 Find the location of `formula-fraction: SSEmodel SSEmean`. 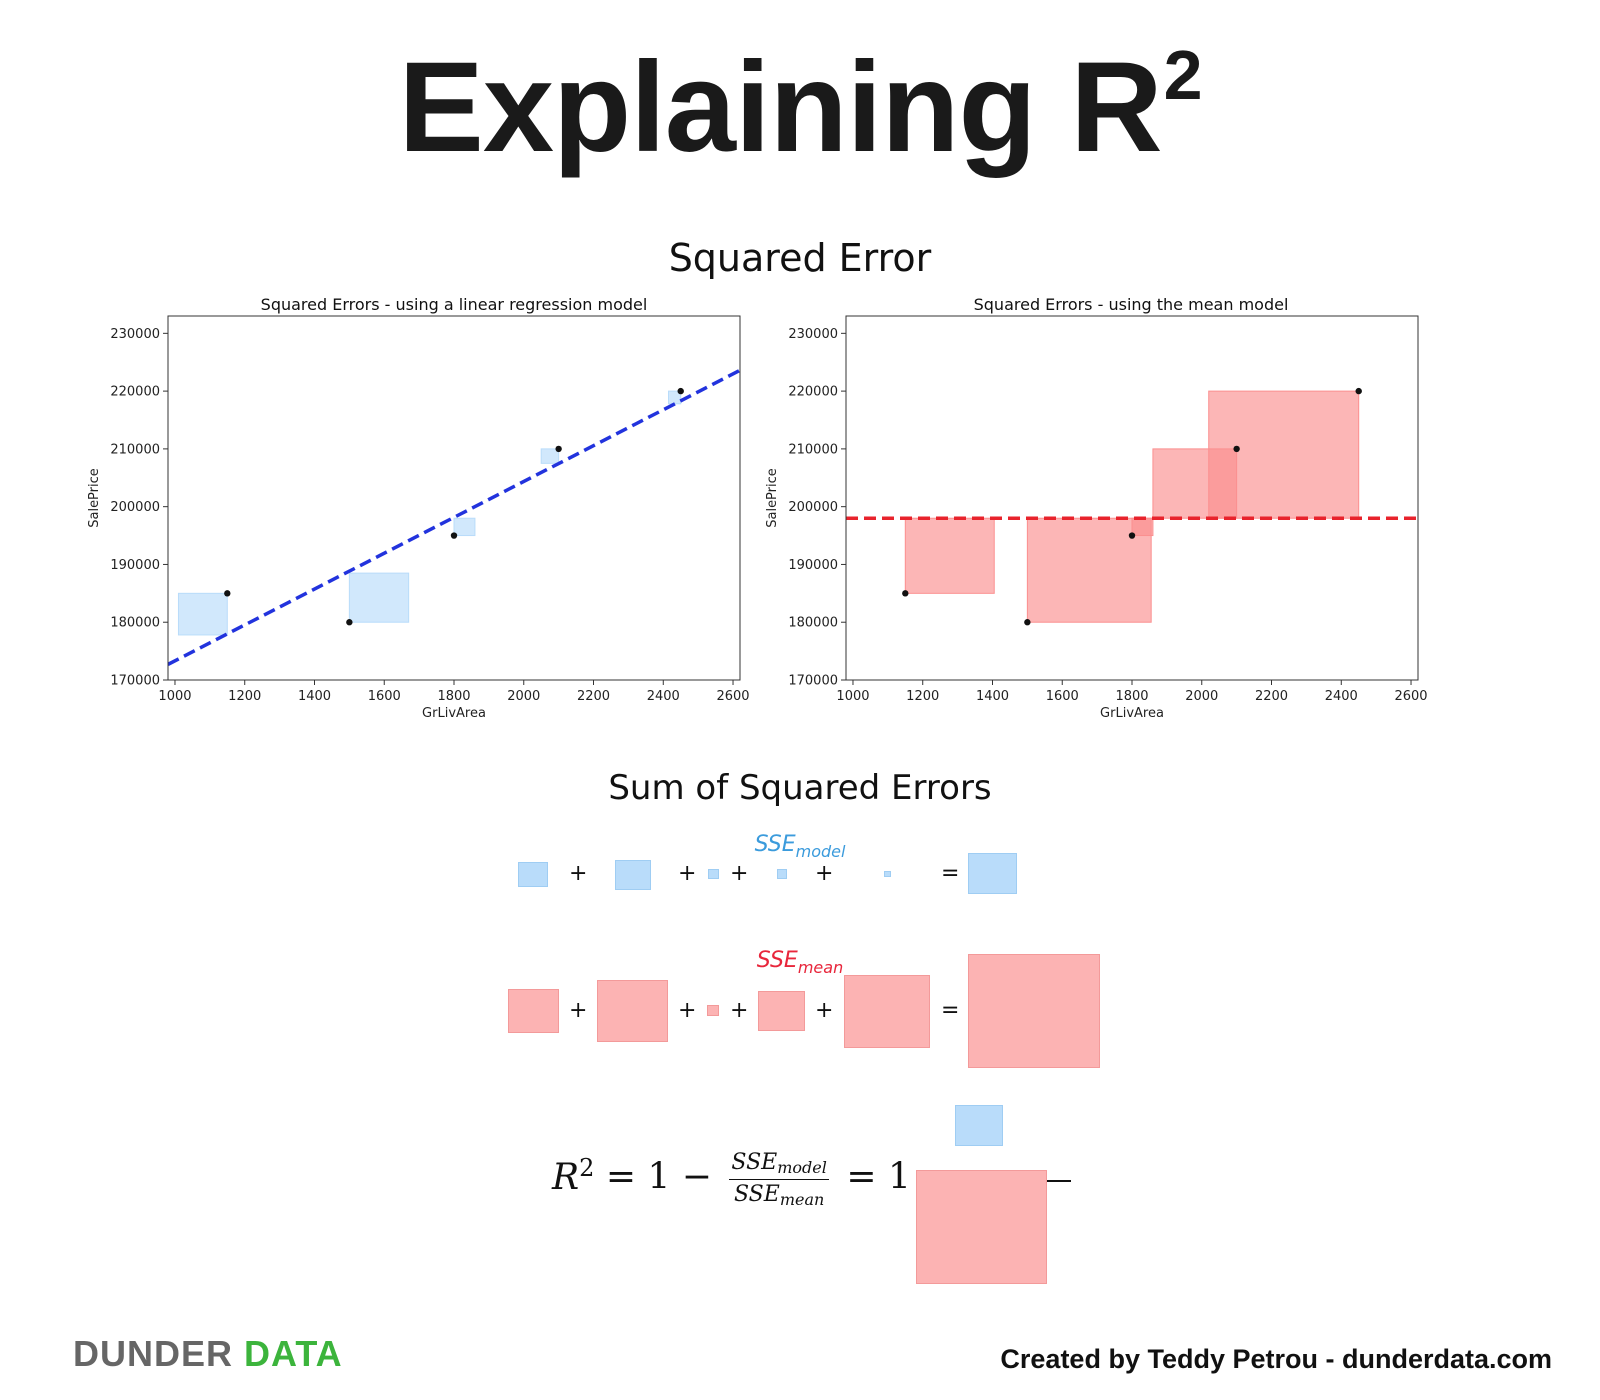

formula-fraction: SSEmodel SSEmean is located at coordinates (779, 1179).